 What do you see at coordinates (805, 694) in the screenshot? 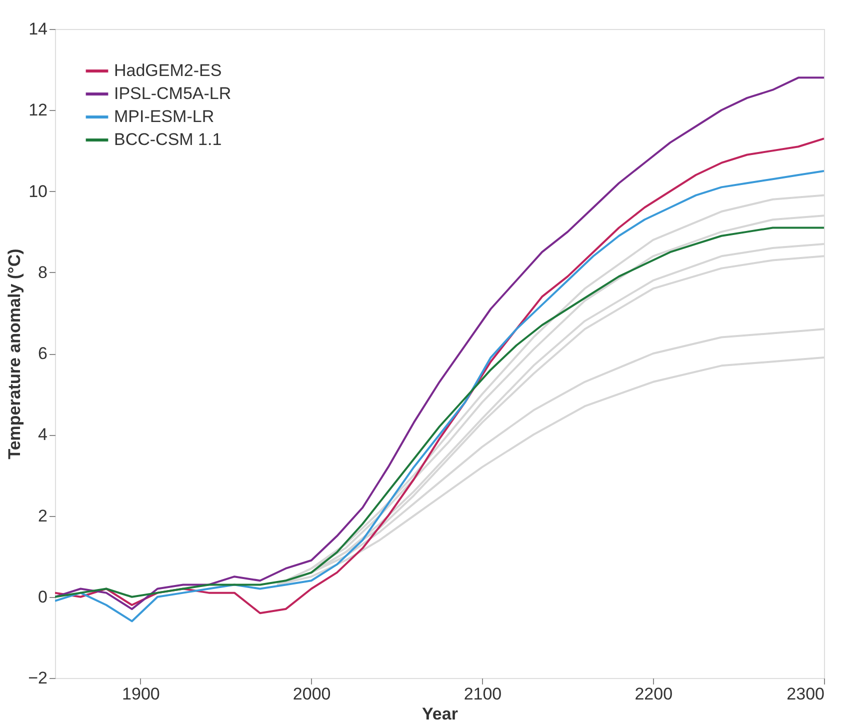
I see `x-tick-label: 2300` at bounding box center [805, 694].